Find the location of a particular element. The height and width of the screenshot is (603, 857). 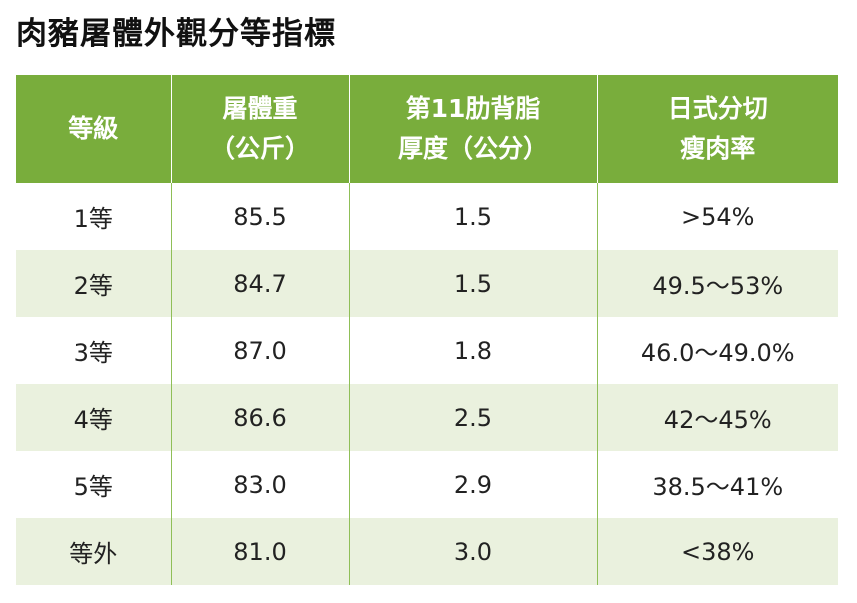

table-row: 3等 87.0 1.8 46.0～49.0% is located at coordinates (427, 350).